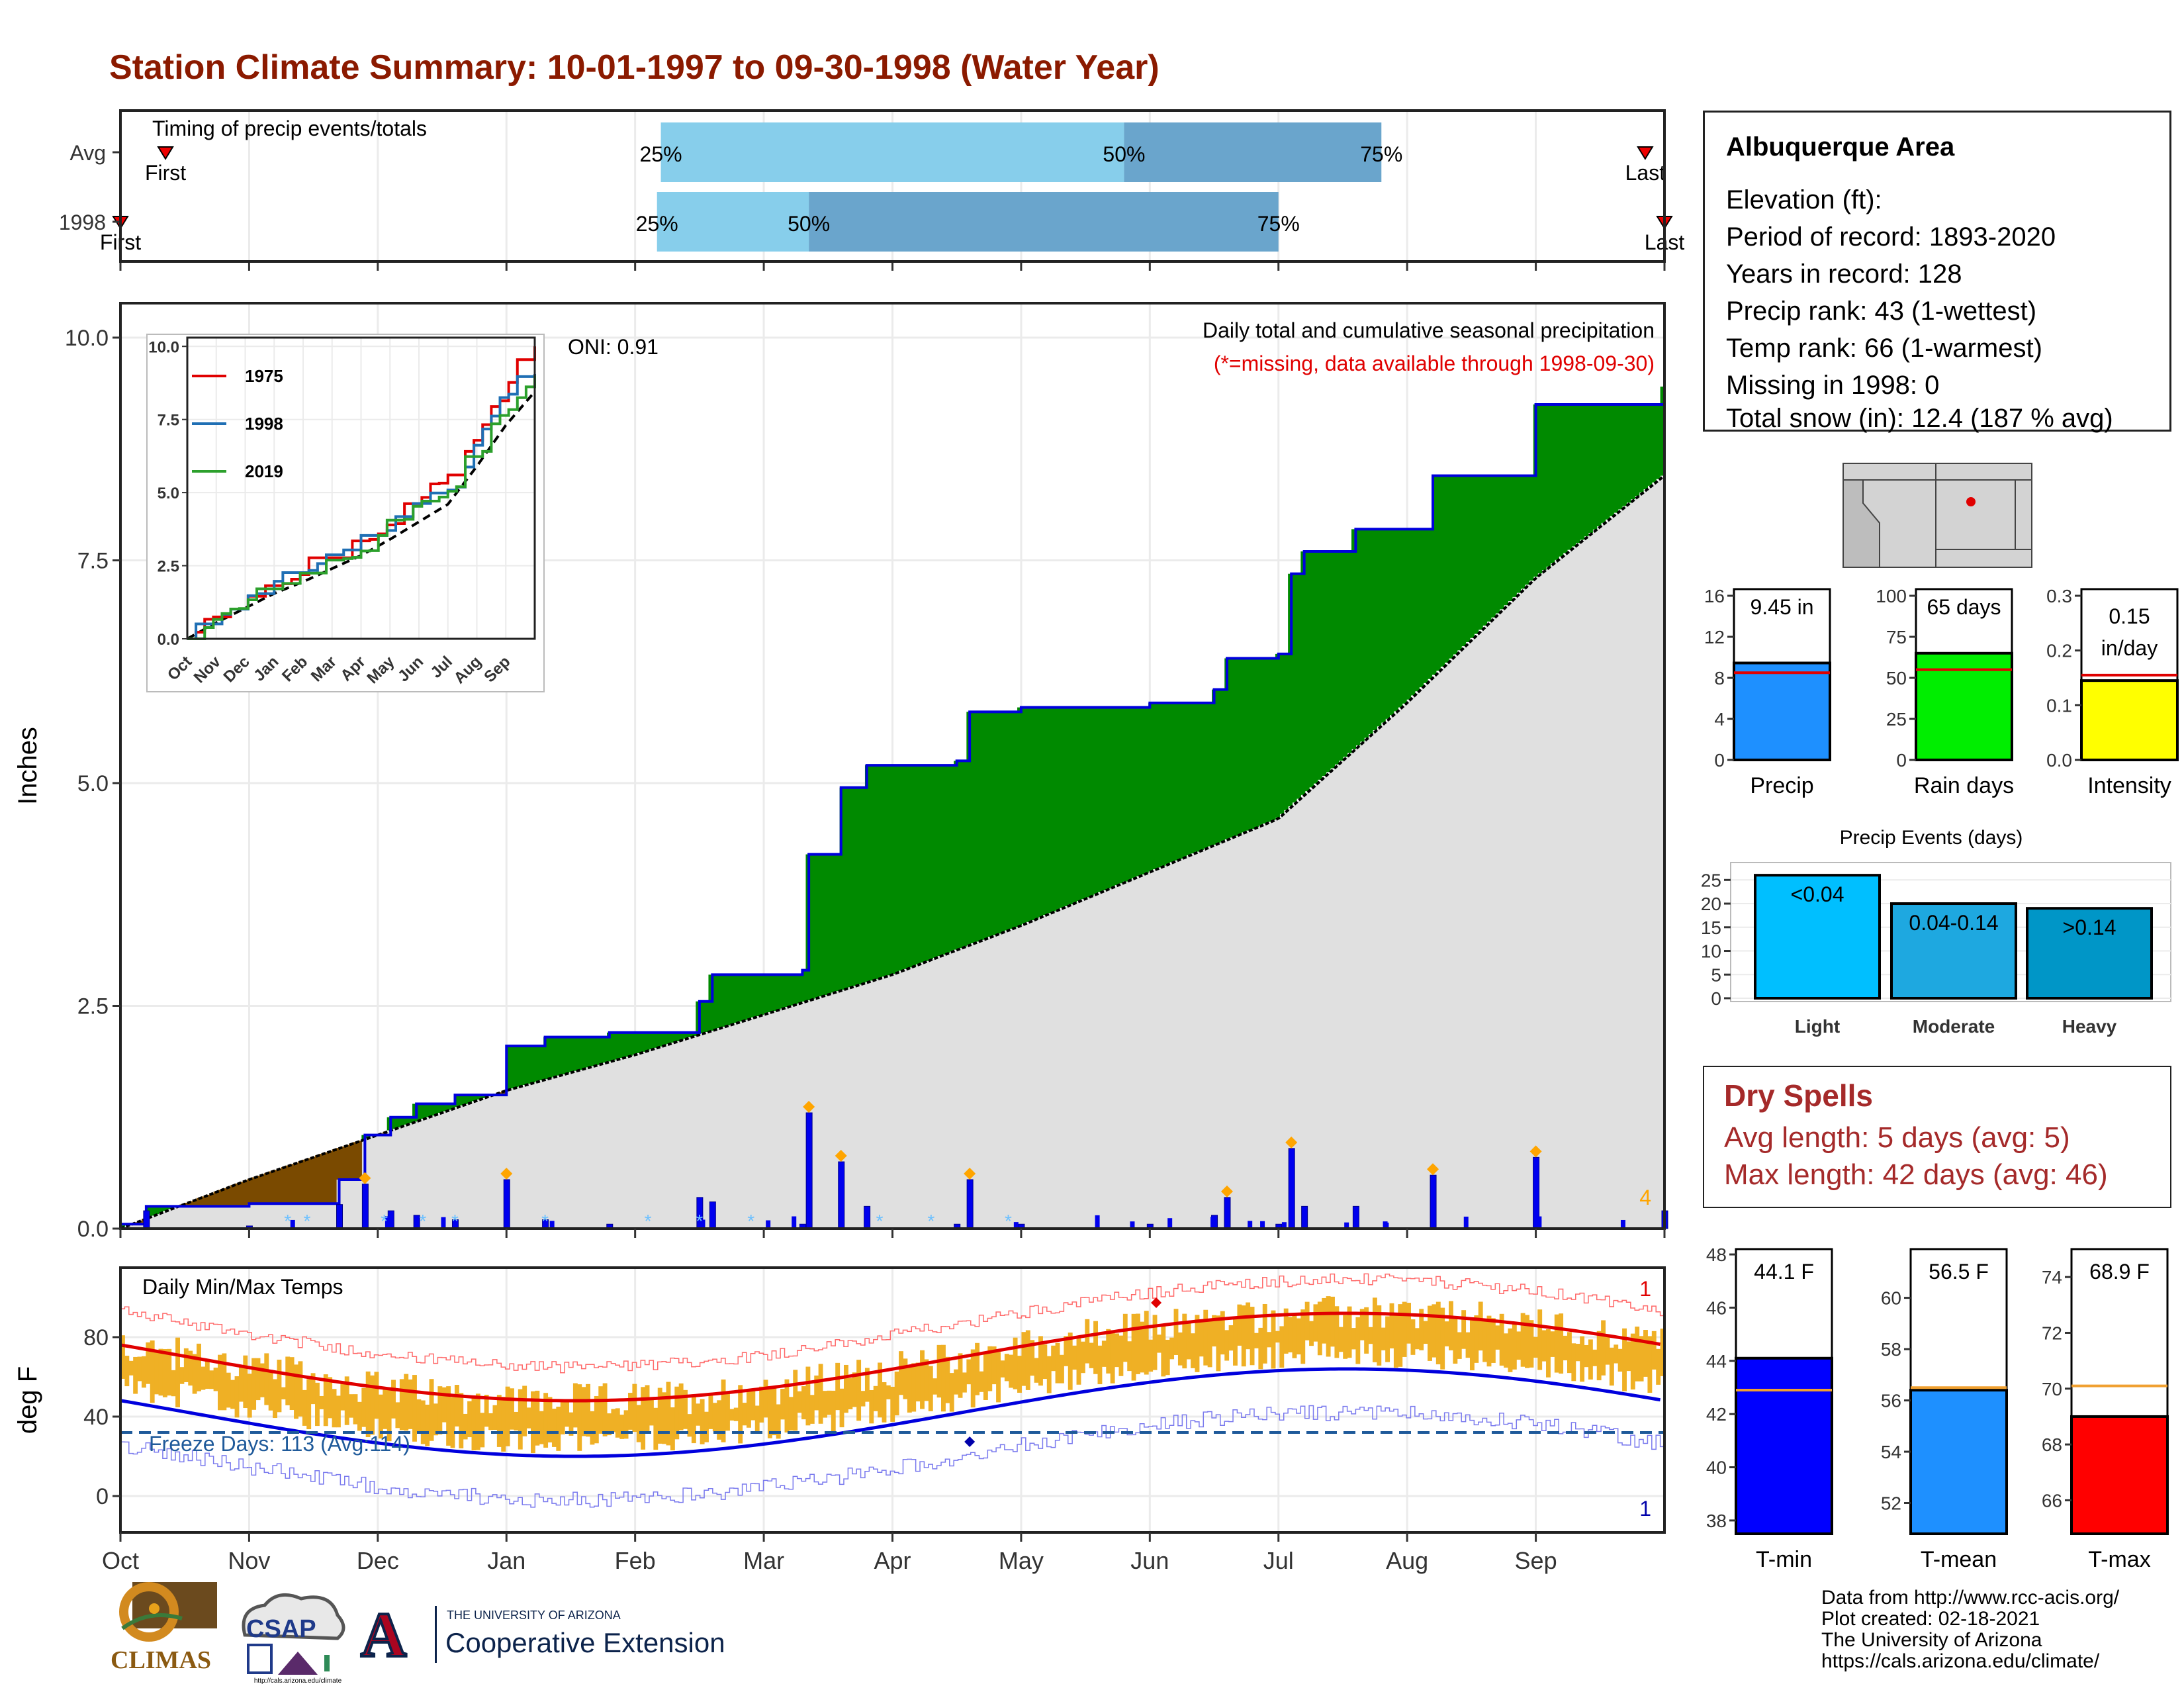 The image size is (2184, 1688). What do you see at coordinates (1897, 678) in the screenshot?
I see `mini-y-tick-label: 50` at bounding box center [1897, 678].